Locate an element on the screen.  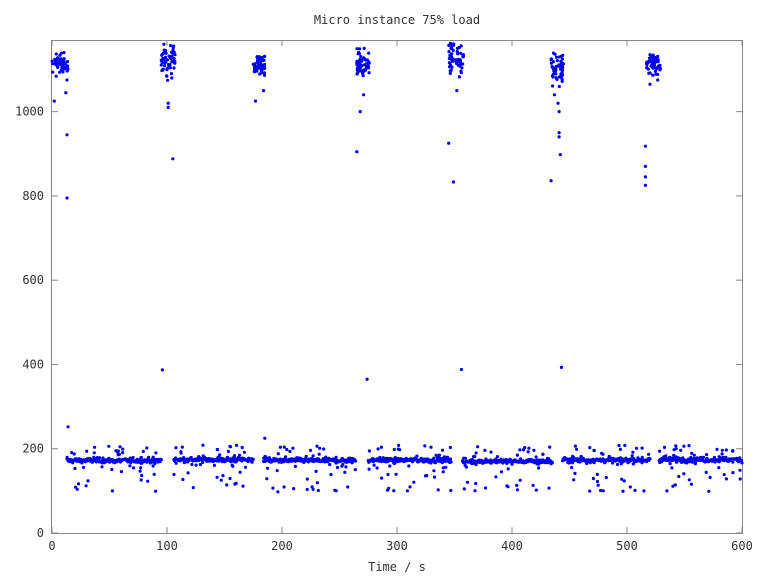
x-tick-label: 300 is located at coordinates (397, 546).